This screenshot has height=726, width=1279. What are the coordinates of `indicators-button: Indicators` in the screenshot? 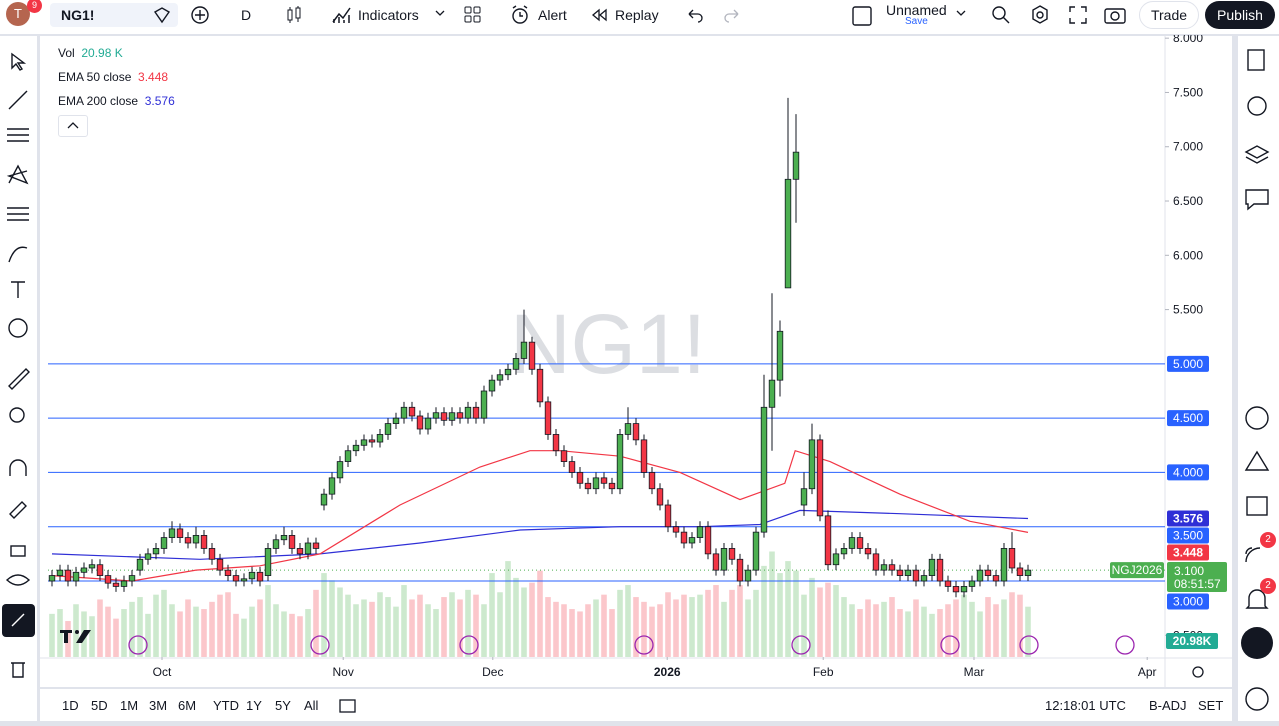 It's located at (388, 15).